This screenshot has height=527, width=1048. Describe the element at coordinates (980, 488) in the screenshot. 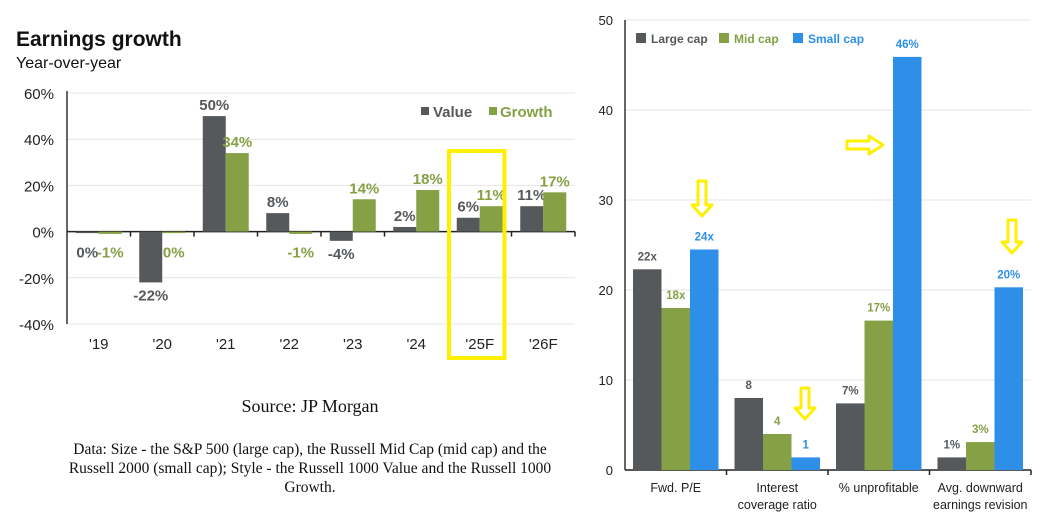

I see `x-tick-label: Avg. downward` at that location.